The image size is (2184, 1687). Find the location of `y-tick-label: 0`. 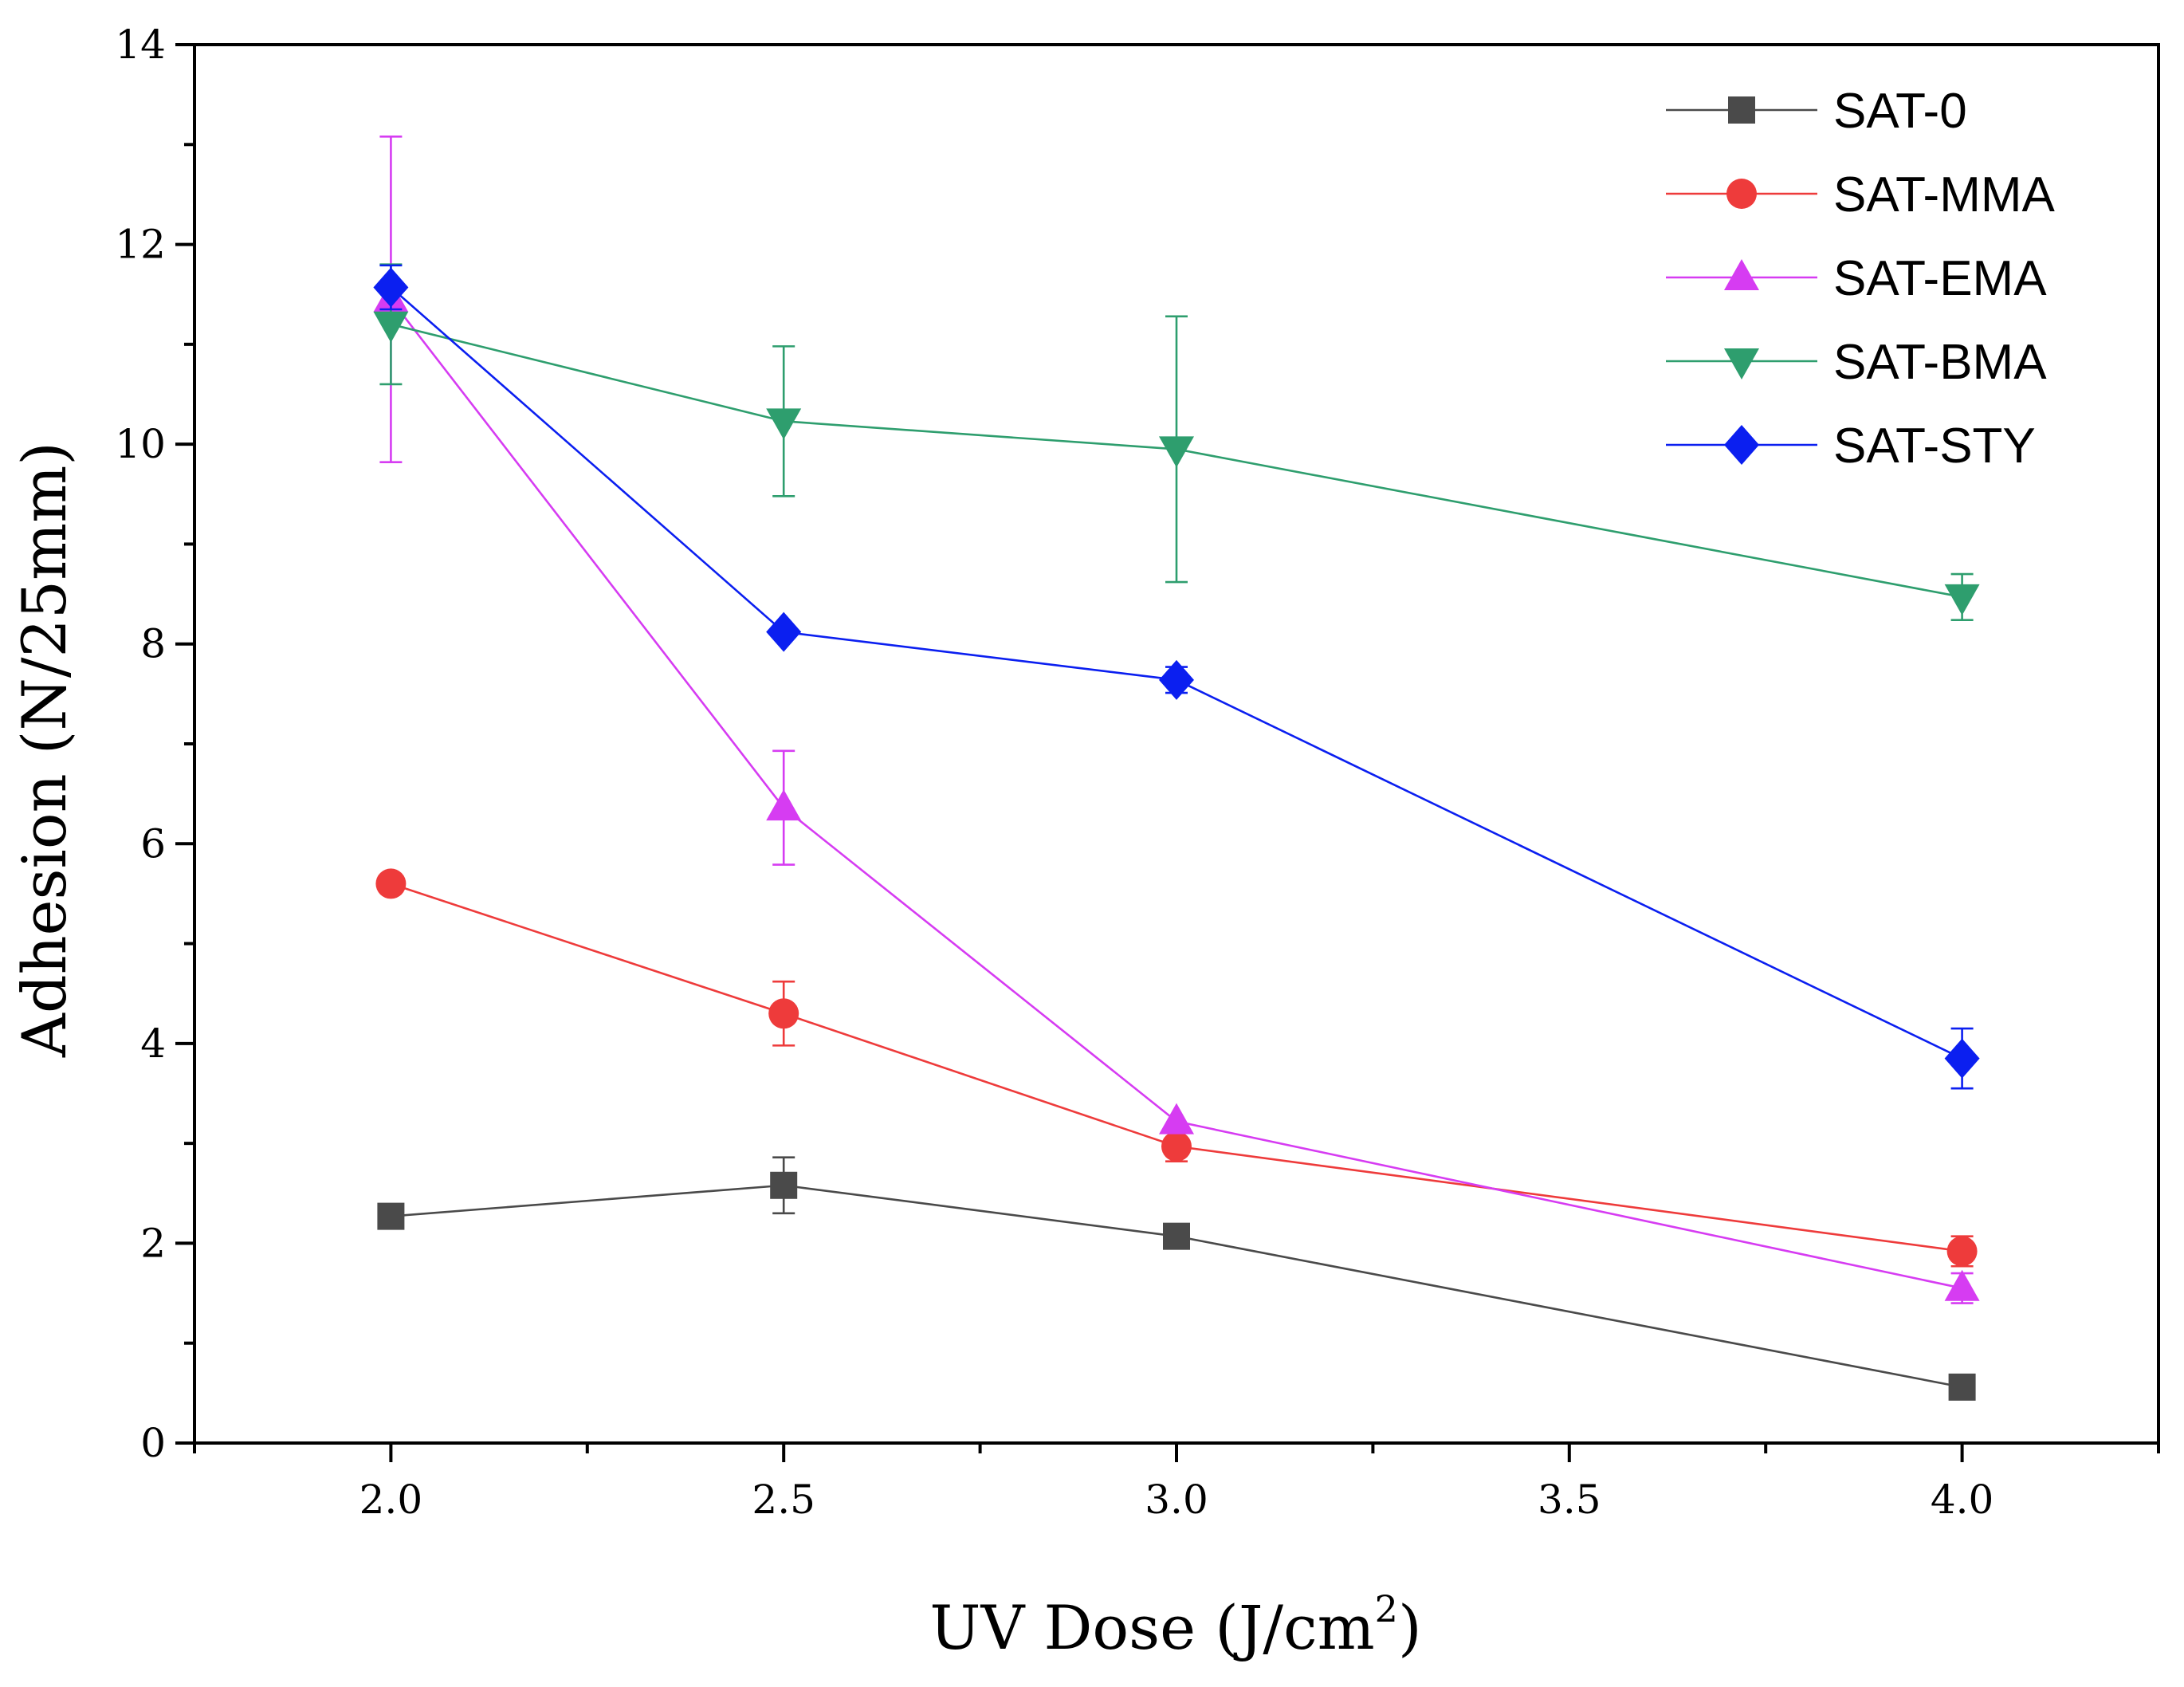

y-tick-label: 0 is located at coordinates (153, 1443).